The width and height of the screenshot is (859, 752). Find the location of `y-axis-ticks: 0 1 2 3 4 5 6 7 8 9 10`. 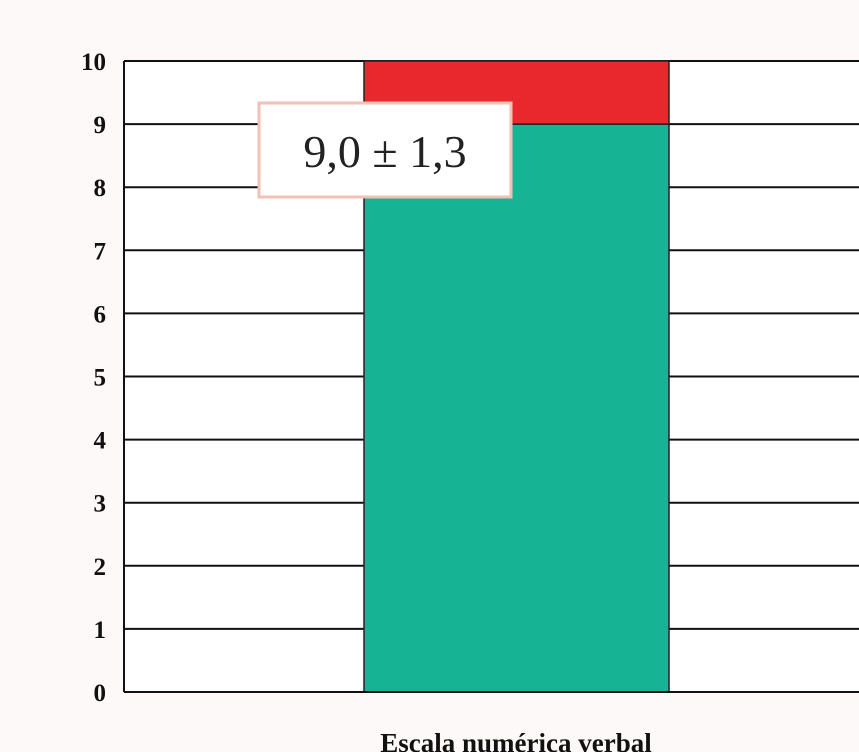

y-axis-ticks: 0 1 2 3 4 5 6 7 8 9 10 is located at coordinates (94, 378).